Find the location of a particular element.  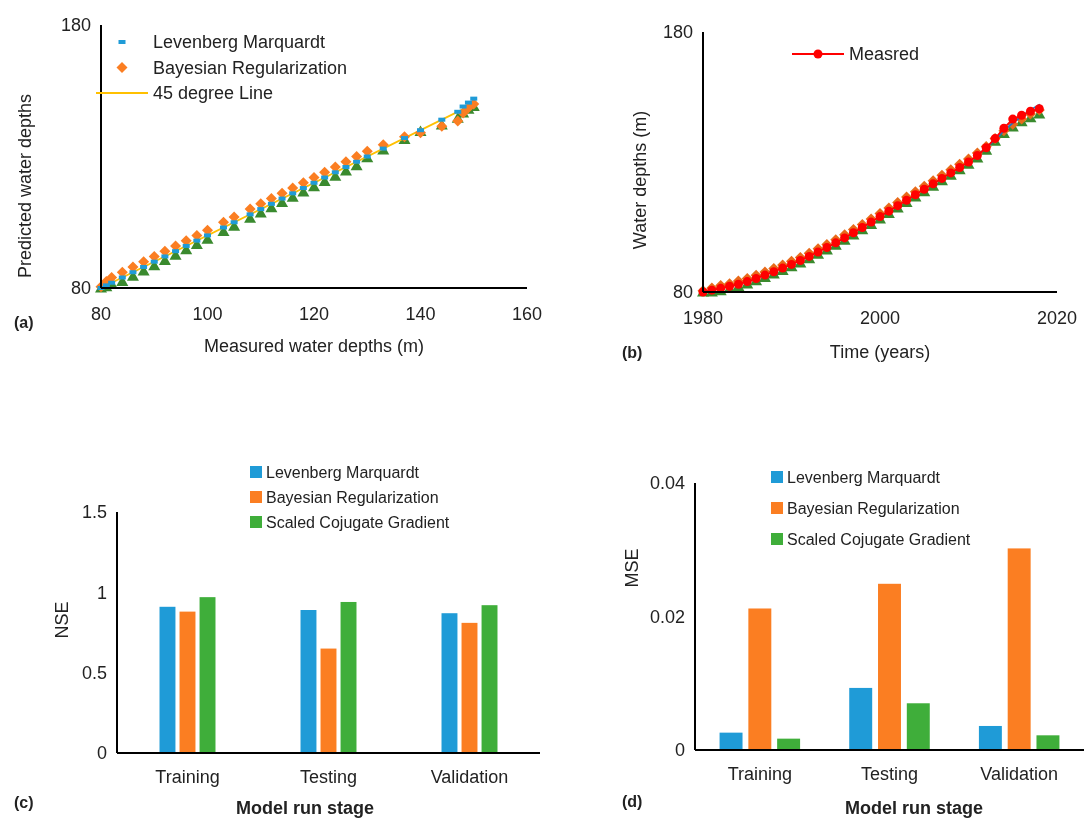

text: (c) is located at coordinates (24, 802).